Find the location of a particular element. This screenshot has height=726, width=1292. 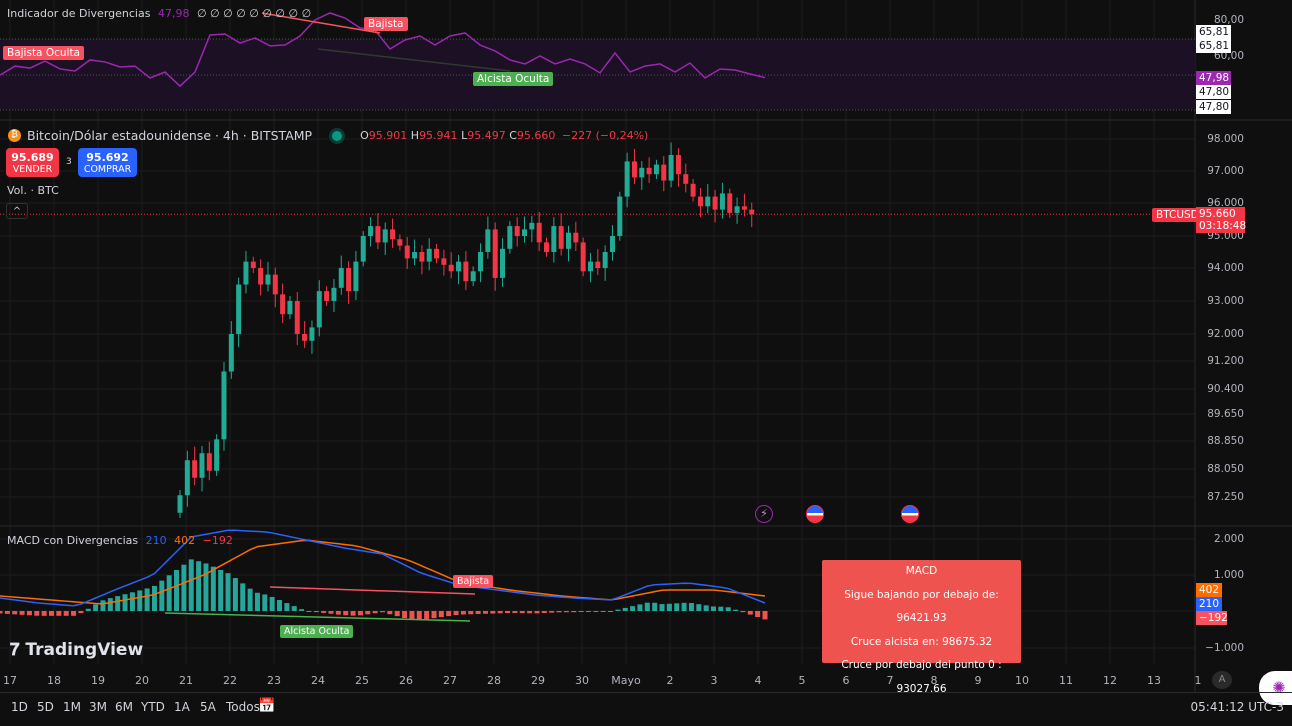

chevron-up-icon: ^ is located at coordinates (17, 211).